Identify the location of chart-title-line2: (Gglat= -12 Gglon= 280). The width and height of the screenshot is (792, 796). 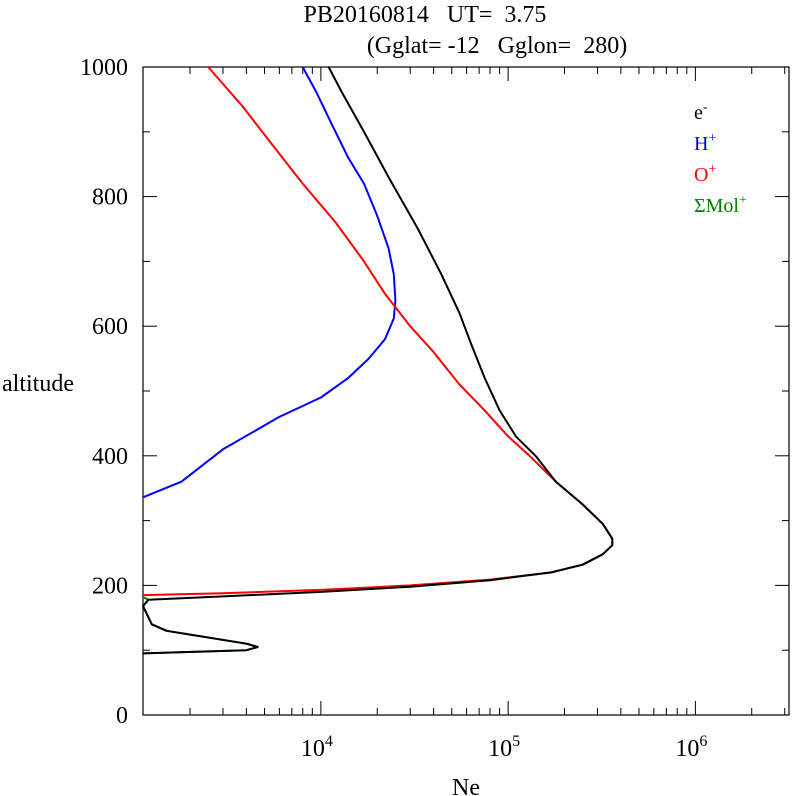
(497, 46).